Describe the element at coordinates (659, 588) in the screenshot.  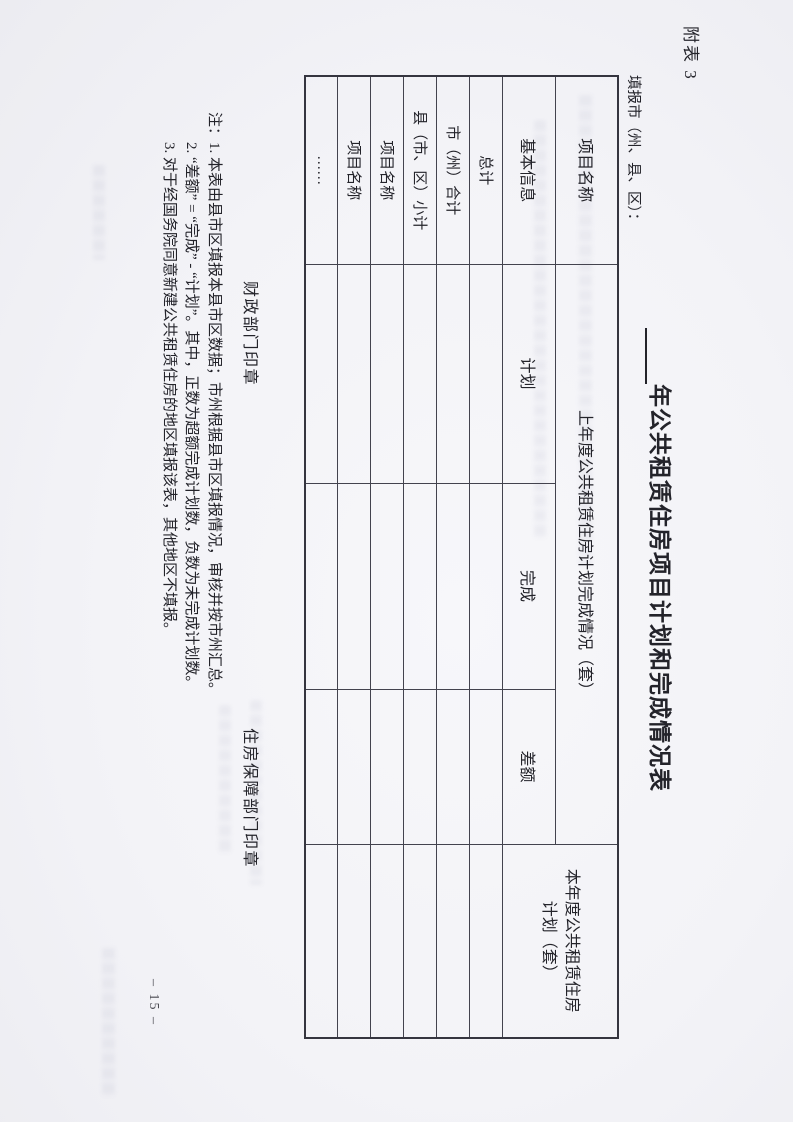
I see `form-title-text: 年公共租赁住房项目计划和完成情况表` at that location.